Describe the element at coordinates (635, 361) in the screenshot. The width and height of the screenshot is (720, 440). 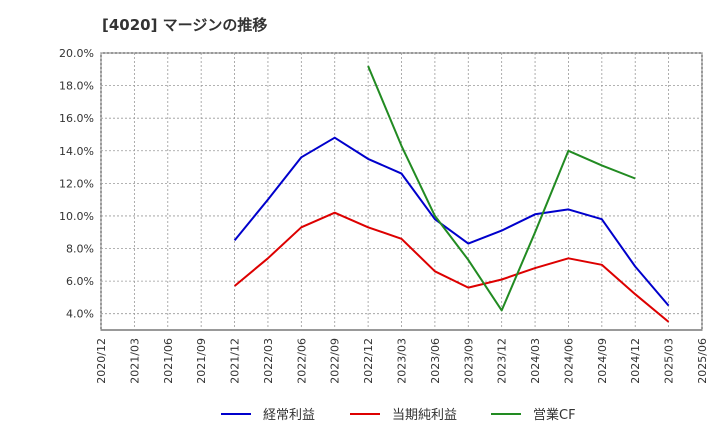
I see `x-tick-label: 2024/12` at that location.